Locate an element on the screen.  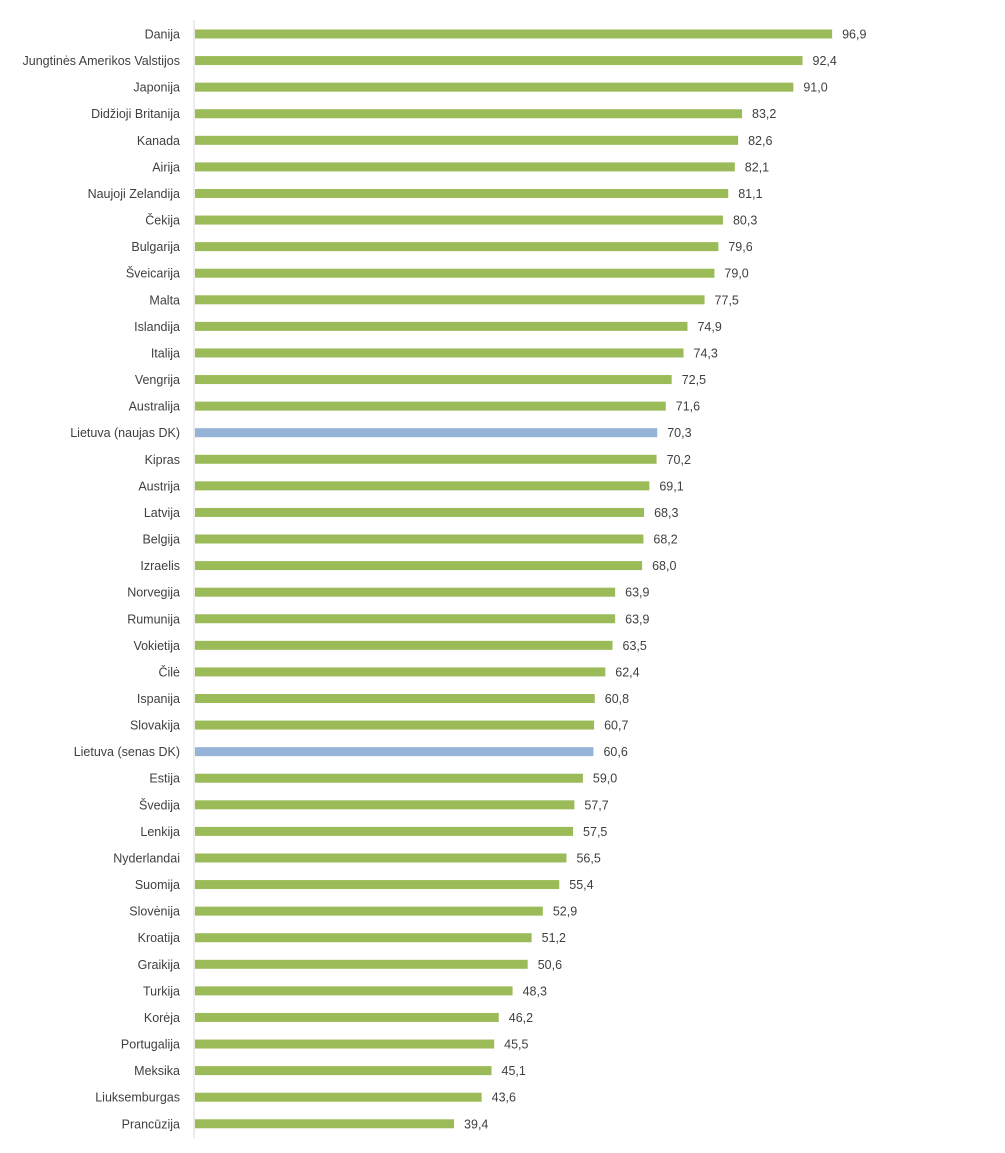
category-label: Lietuva (naujas DK) is located at coordinates (125, 433).